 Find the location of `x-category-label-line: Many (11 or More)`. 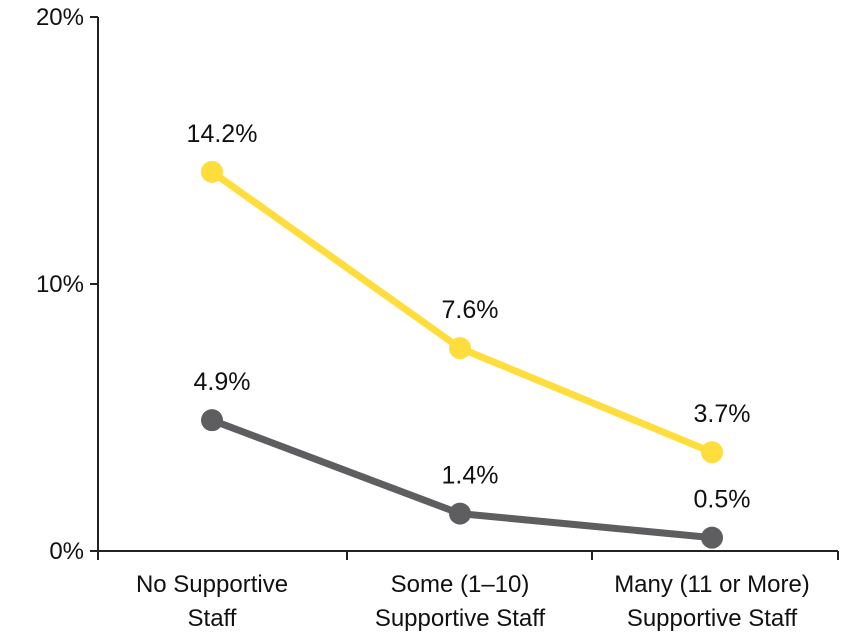

x-category-label-line: Many (11 or More) is located at coordinates (712, 584).